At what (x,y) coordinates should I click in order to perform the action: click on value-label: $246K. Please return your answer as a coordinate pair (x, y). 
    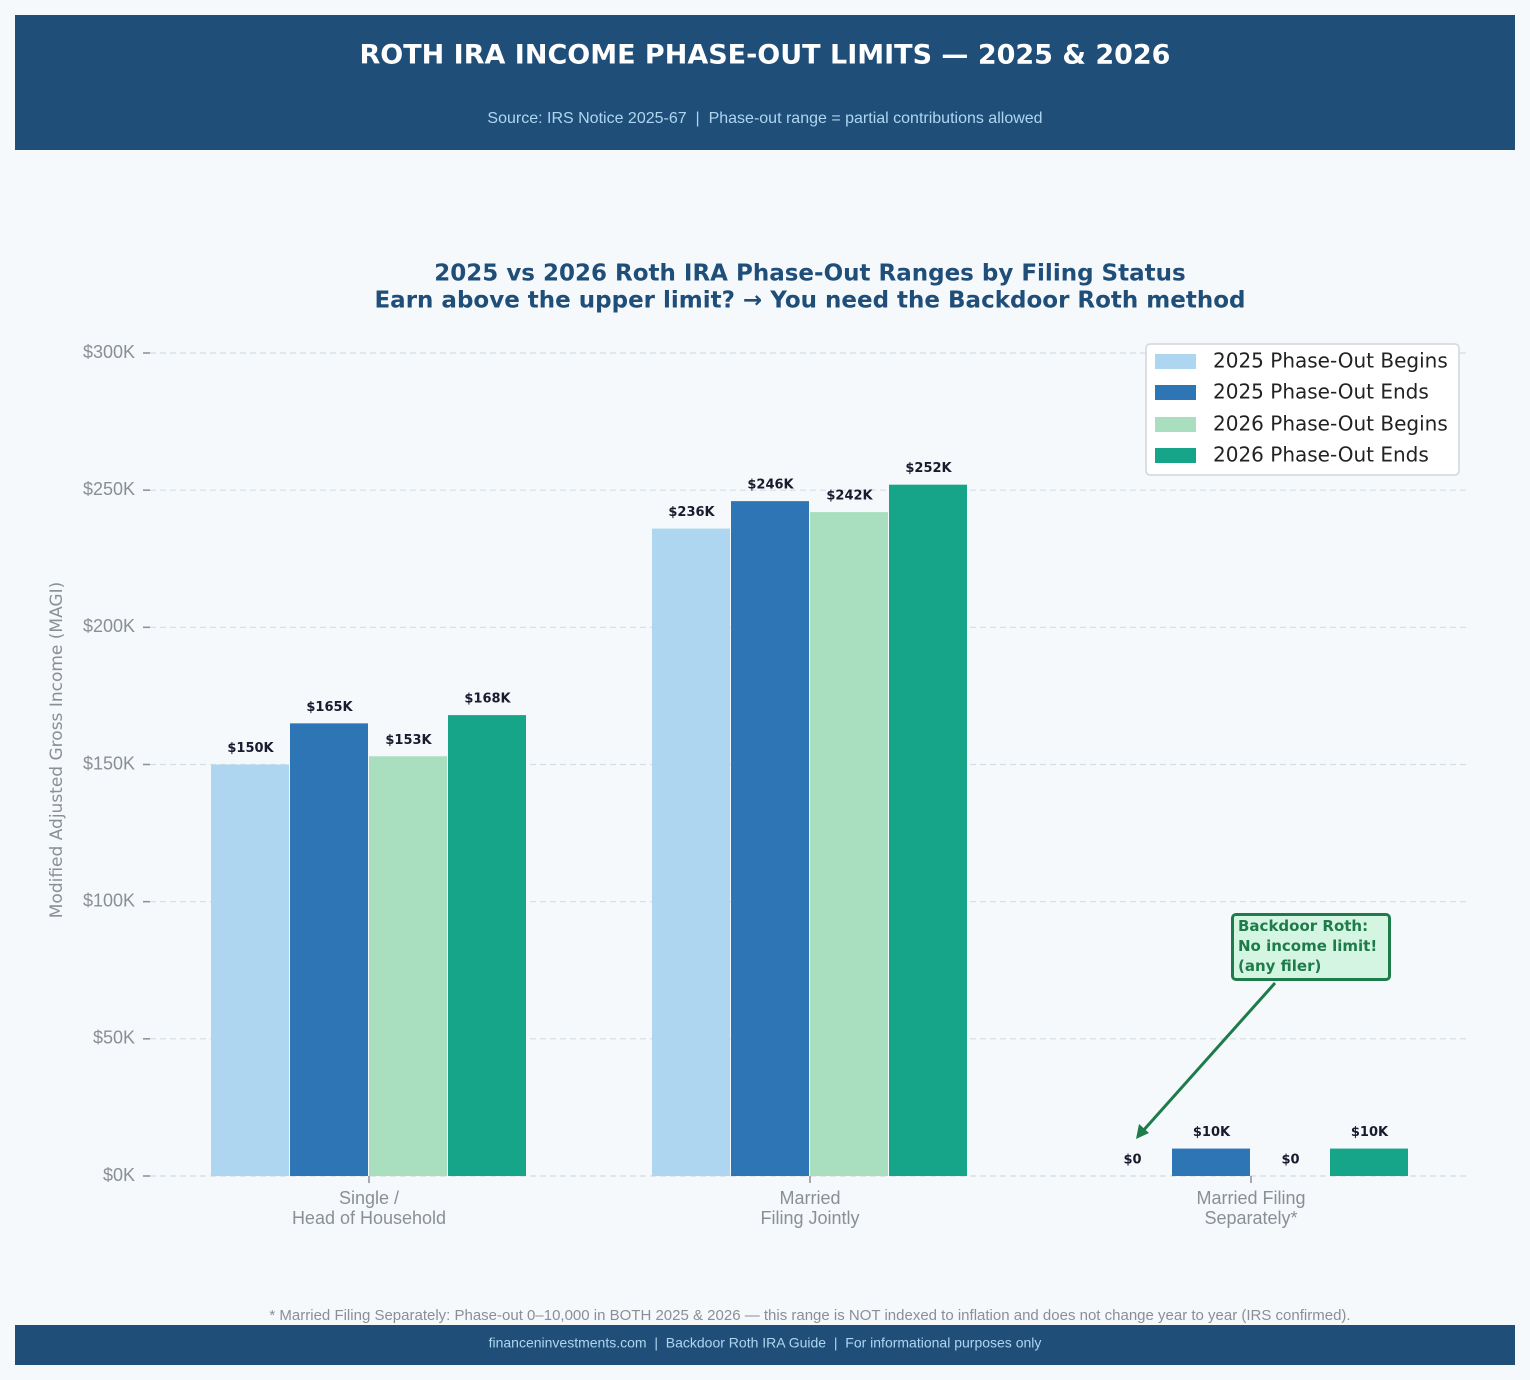
    Looking at the image, I should click on (770, 485).